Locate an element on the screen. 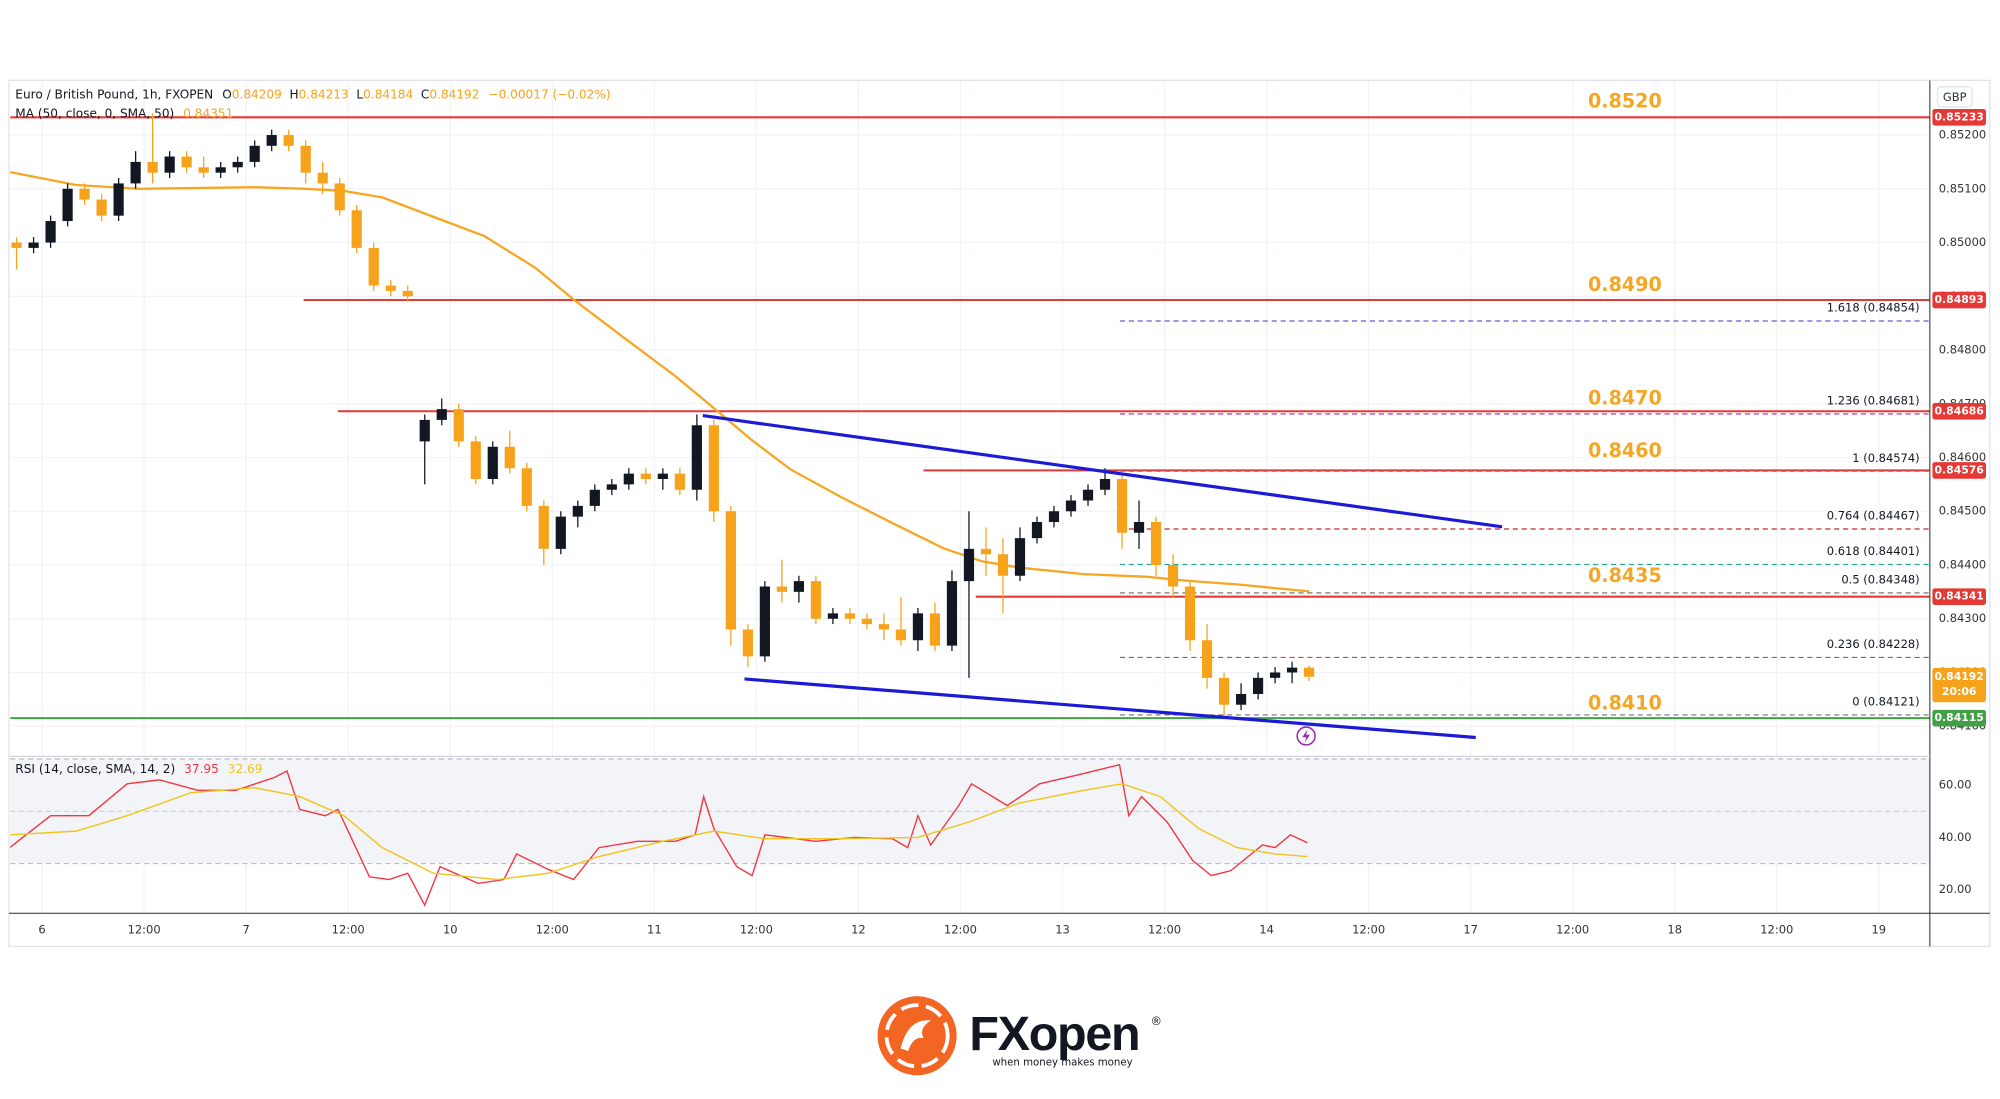 The width and height of the screenshot is (2000, 1099). indicator-legend: MA (50, close, 0, SMA, 50) 0.84351 is located at coordinates (124, 113).